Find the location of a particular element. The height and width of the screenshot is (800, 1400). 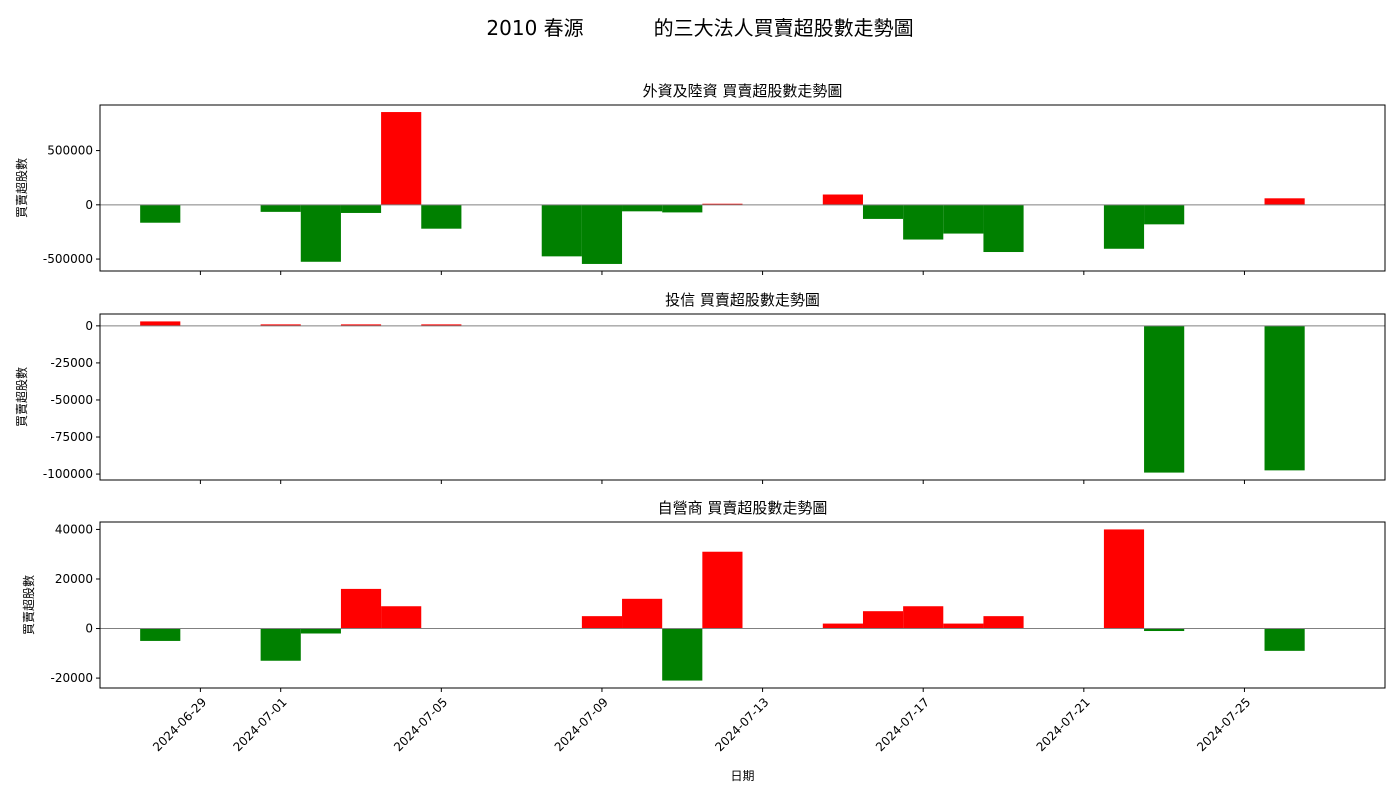

subplot-title: 投信 買賣超股數走勢圖 is located at coordinates (742, 300).